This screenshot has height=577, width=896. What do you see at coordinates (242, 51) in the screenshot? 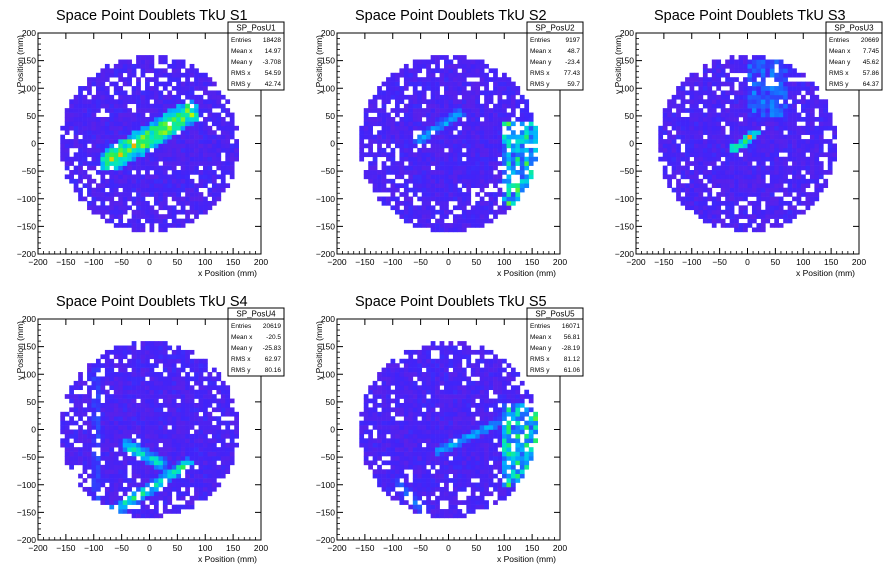
I see `stats-row-label: Mean x` at bounding box center [242, 51].